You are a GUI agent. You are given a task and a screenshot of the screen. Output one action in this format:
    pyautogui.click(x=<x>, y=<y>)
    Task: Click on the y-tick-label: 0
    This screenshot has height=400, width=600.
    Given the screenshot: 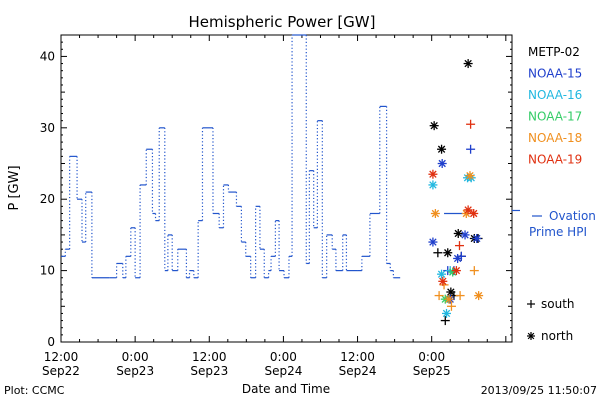 What is the action you would take?
    pyautogui.click(x=51, y=342)
    